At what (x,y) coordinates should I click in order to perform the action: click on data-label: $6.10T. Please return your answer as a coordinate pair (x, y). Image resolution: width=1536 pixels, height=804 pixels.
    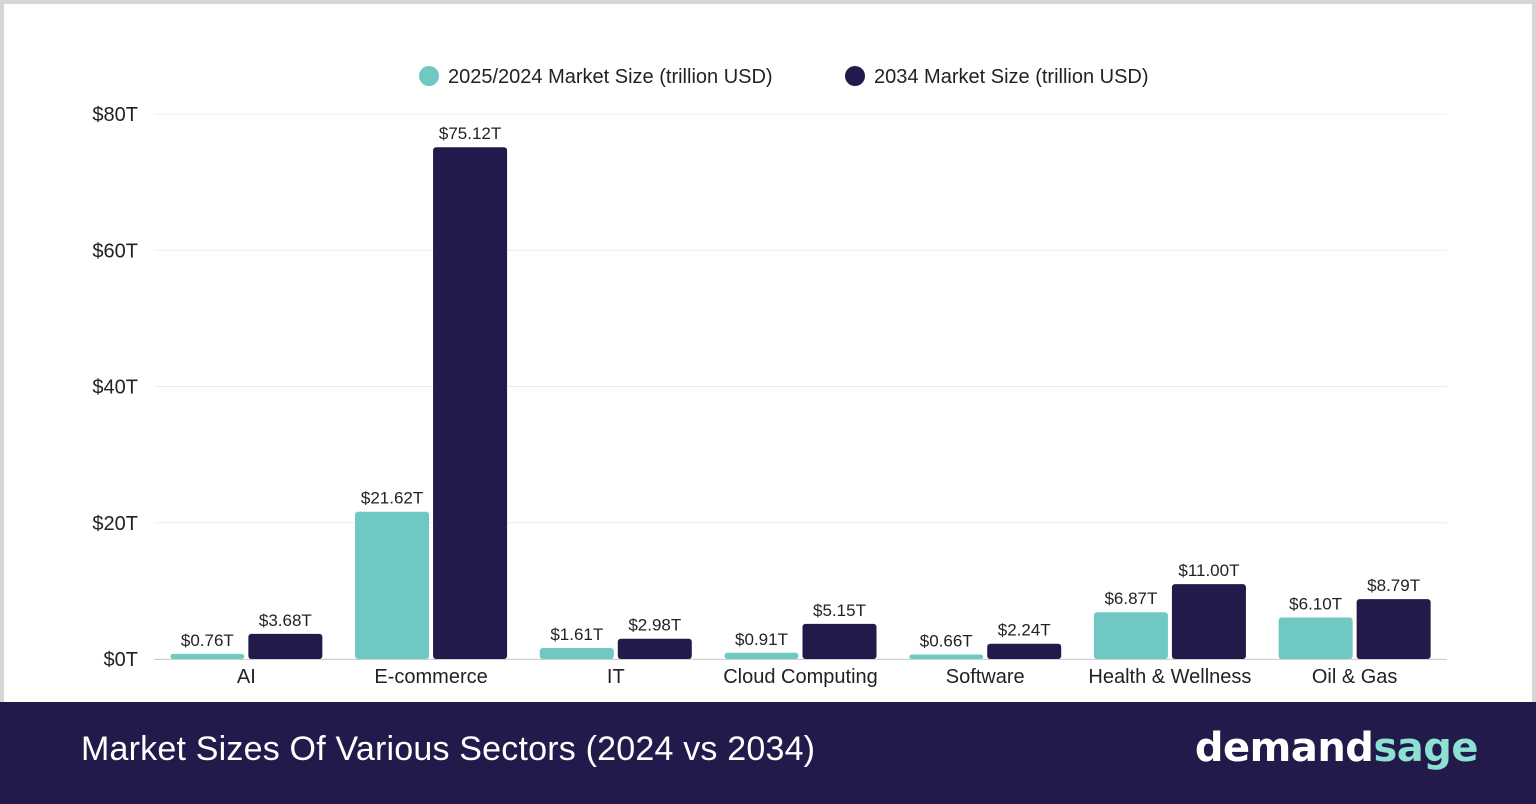
    Looking at the image, I should click on (1315, 603).